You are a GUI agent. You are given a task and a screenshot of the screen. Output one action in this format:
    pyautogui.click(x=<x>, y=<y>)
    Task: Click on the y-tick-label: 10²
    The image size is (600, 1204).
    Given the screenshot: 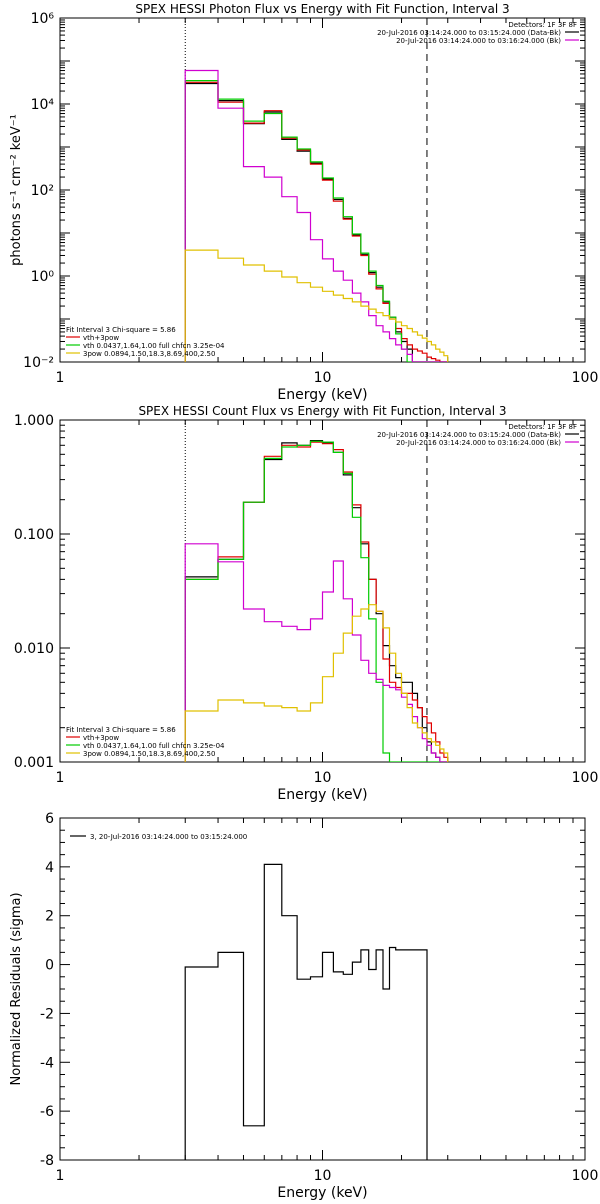 What is the action you would take?
    pyautogui.click(x=42, y=191)
    